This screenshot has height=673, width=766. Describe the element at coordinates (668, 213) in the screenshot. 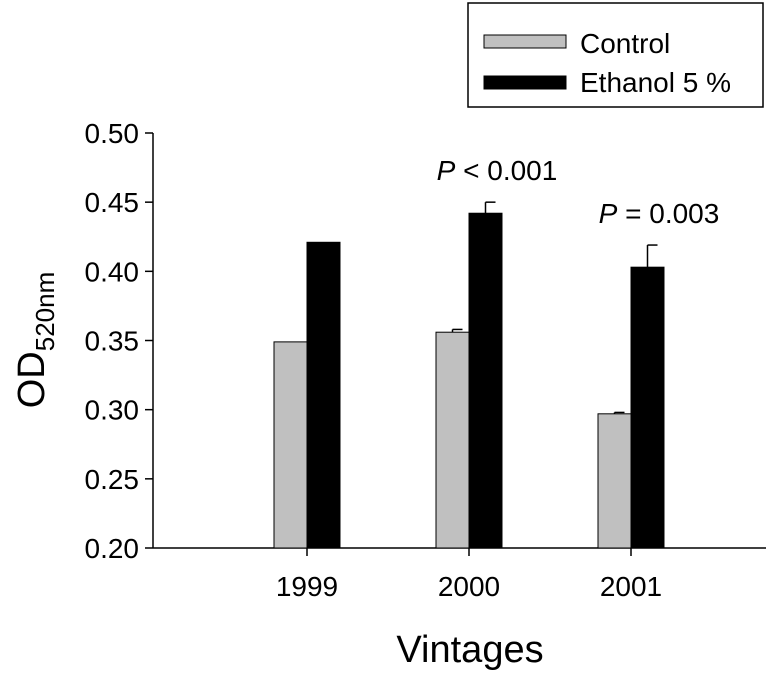

I see `p-value-text: = 0.003` at that location.